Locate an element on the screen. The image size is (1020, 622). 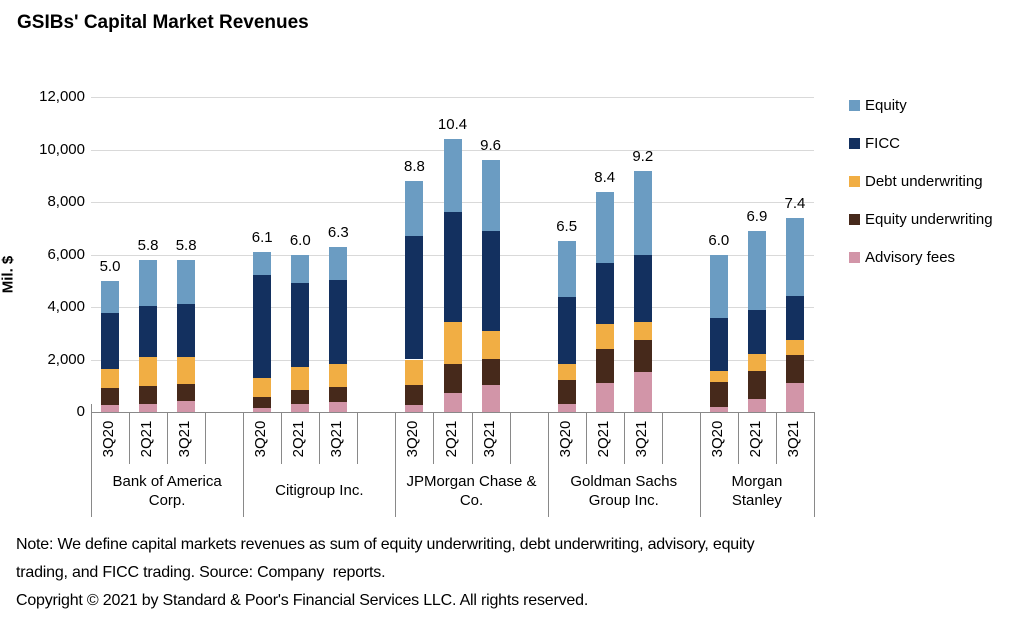
group-label-text: Morgan Stanley is located at coordinates (757, 490).